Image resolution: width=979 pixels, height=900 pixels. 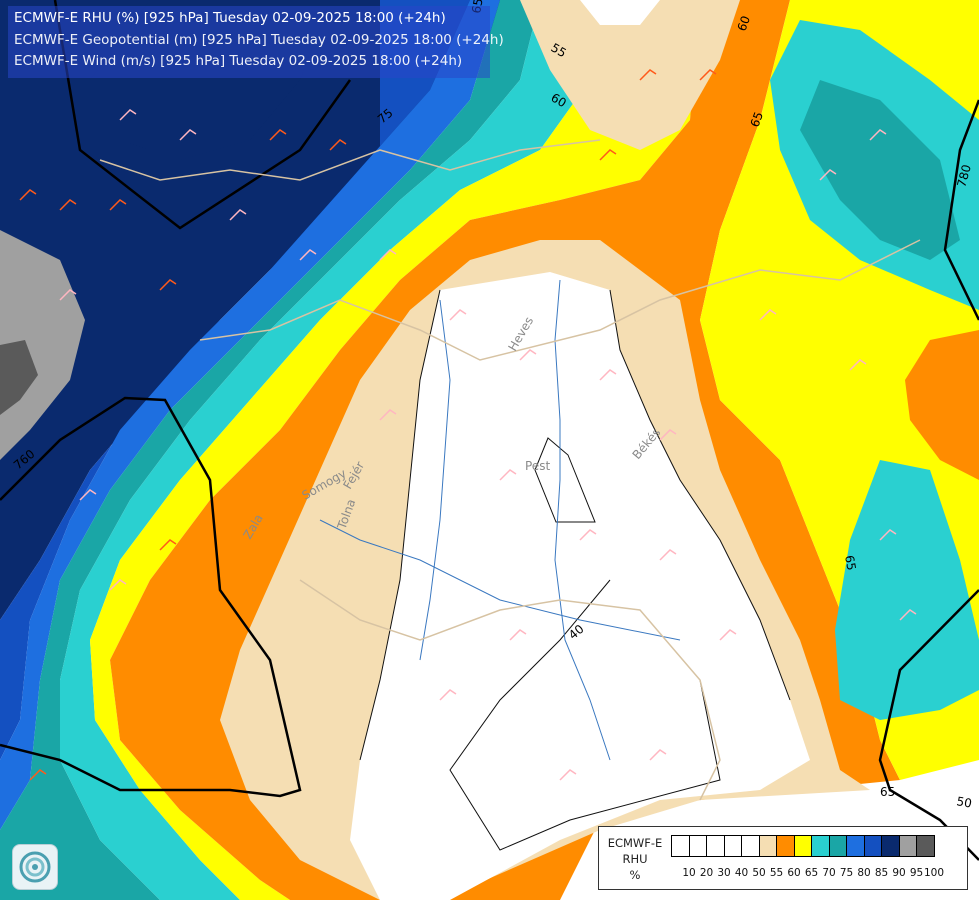 I want to click on legend-ticks: 10 20 30 40 50 55 60 65 70 75 80 85 90 95 100, so click(x=821, y=874).